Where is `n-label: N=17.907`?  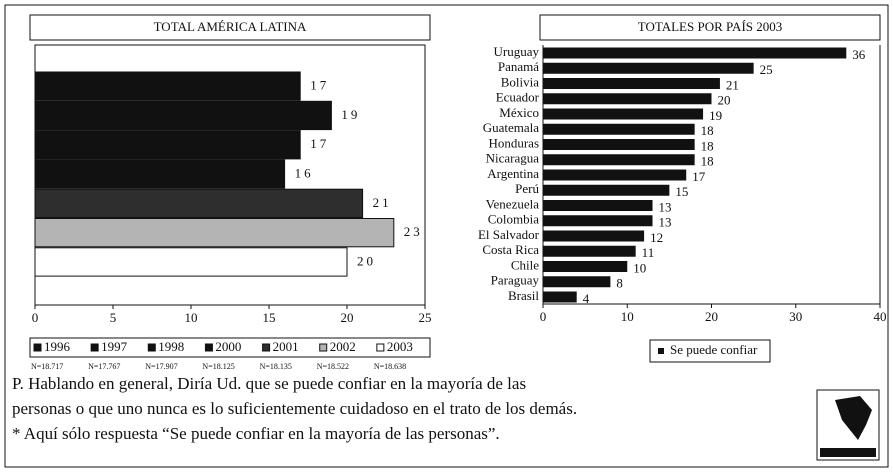
n-label: N=17.907 is located at coordinates (161, 366).